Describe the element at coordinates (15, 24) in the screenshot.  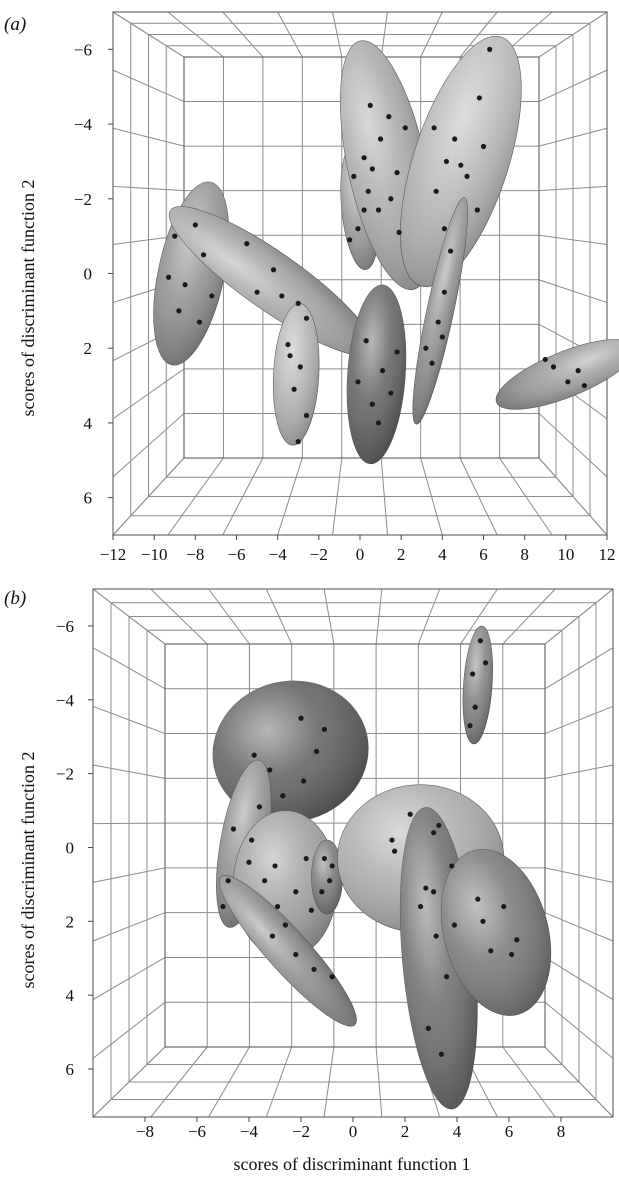
I see `panel-a-label: (a)` at that location.